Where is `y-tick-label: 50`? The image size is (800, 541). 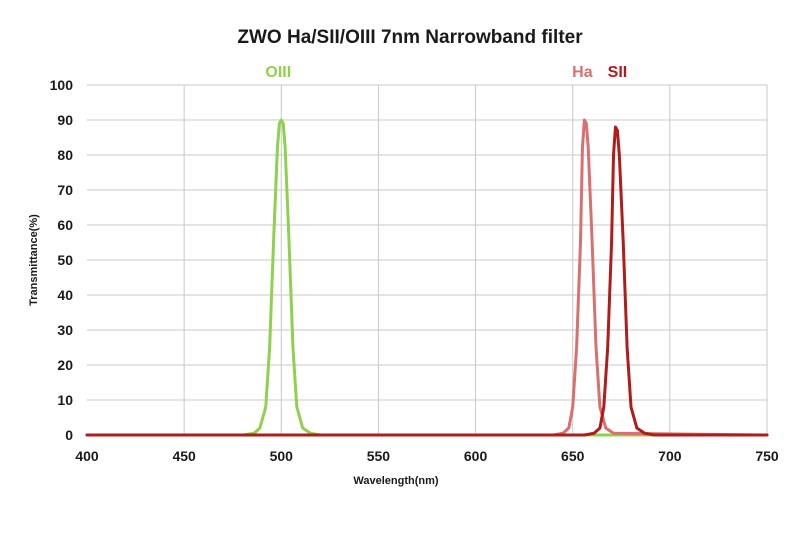 y-tick-label: 50 is located at coordinates (65, 260).